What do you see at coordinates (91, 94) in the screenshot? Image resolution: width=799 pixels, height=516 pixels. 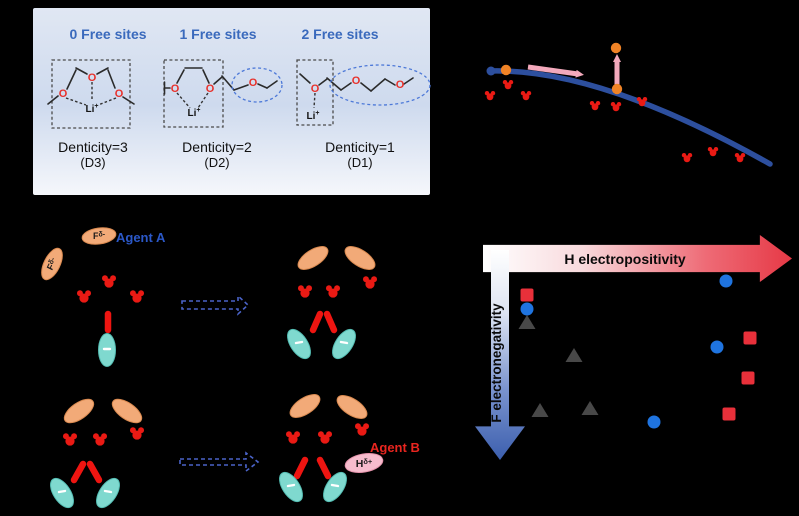 I see `structure-d3: O O O Li+` at bounding box center [91, 94].